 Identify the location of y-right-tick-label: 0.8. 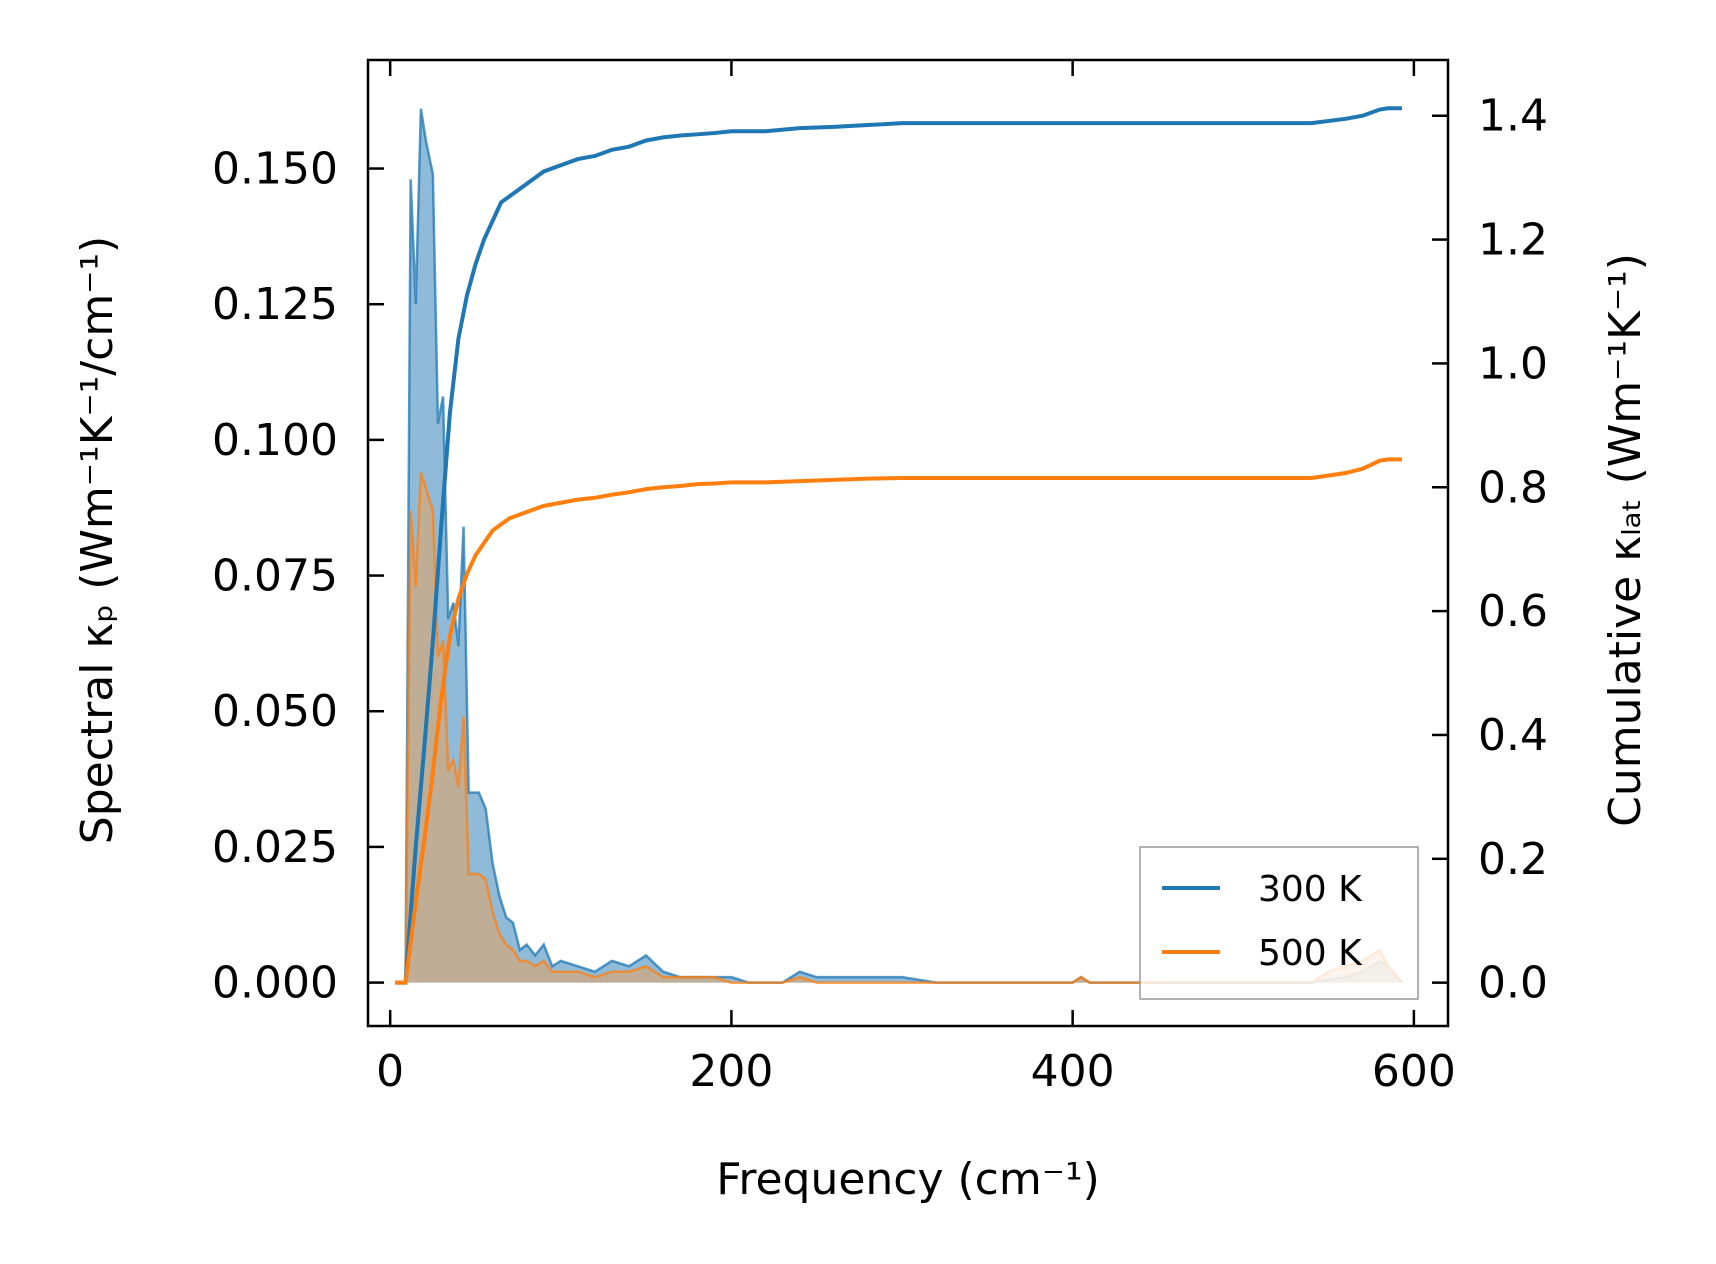
(1513, 487).